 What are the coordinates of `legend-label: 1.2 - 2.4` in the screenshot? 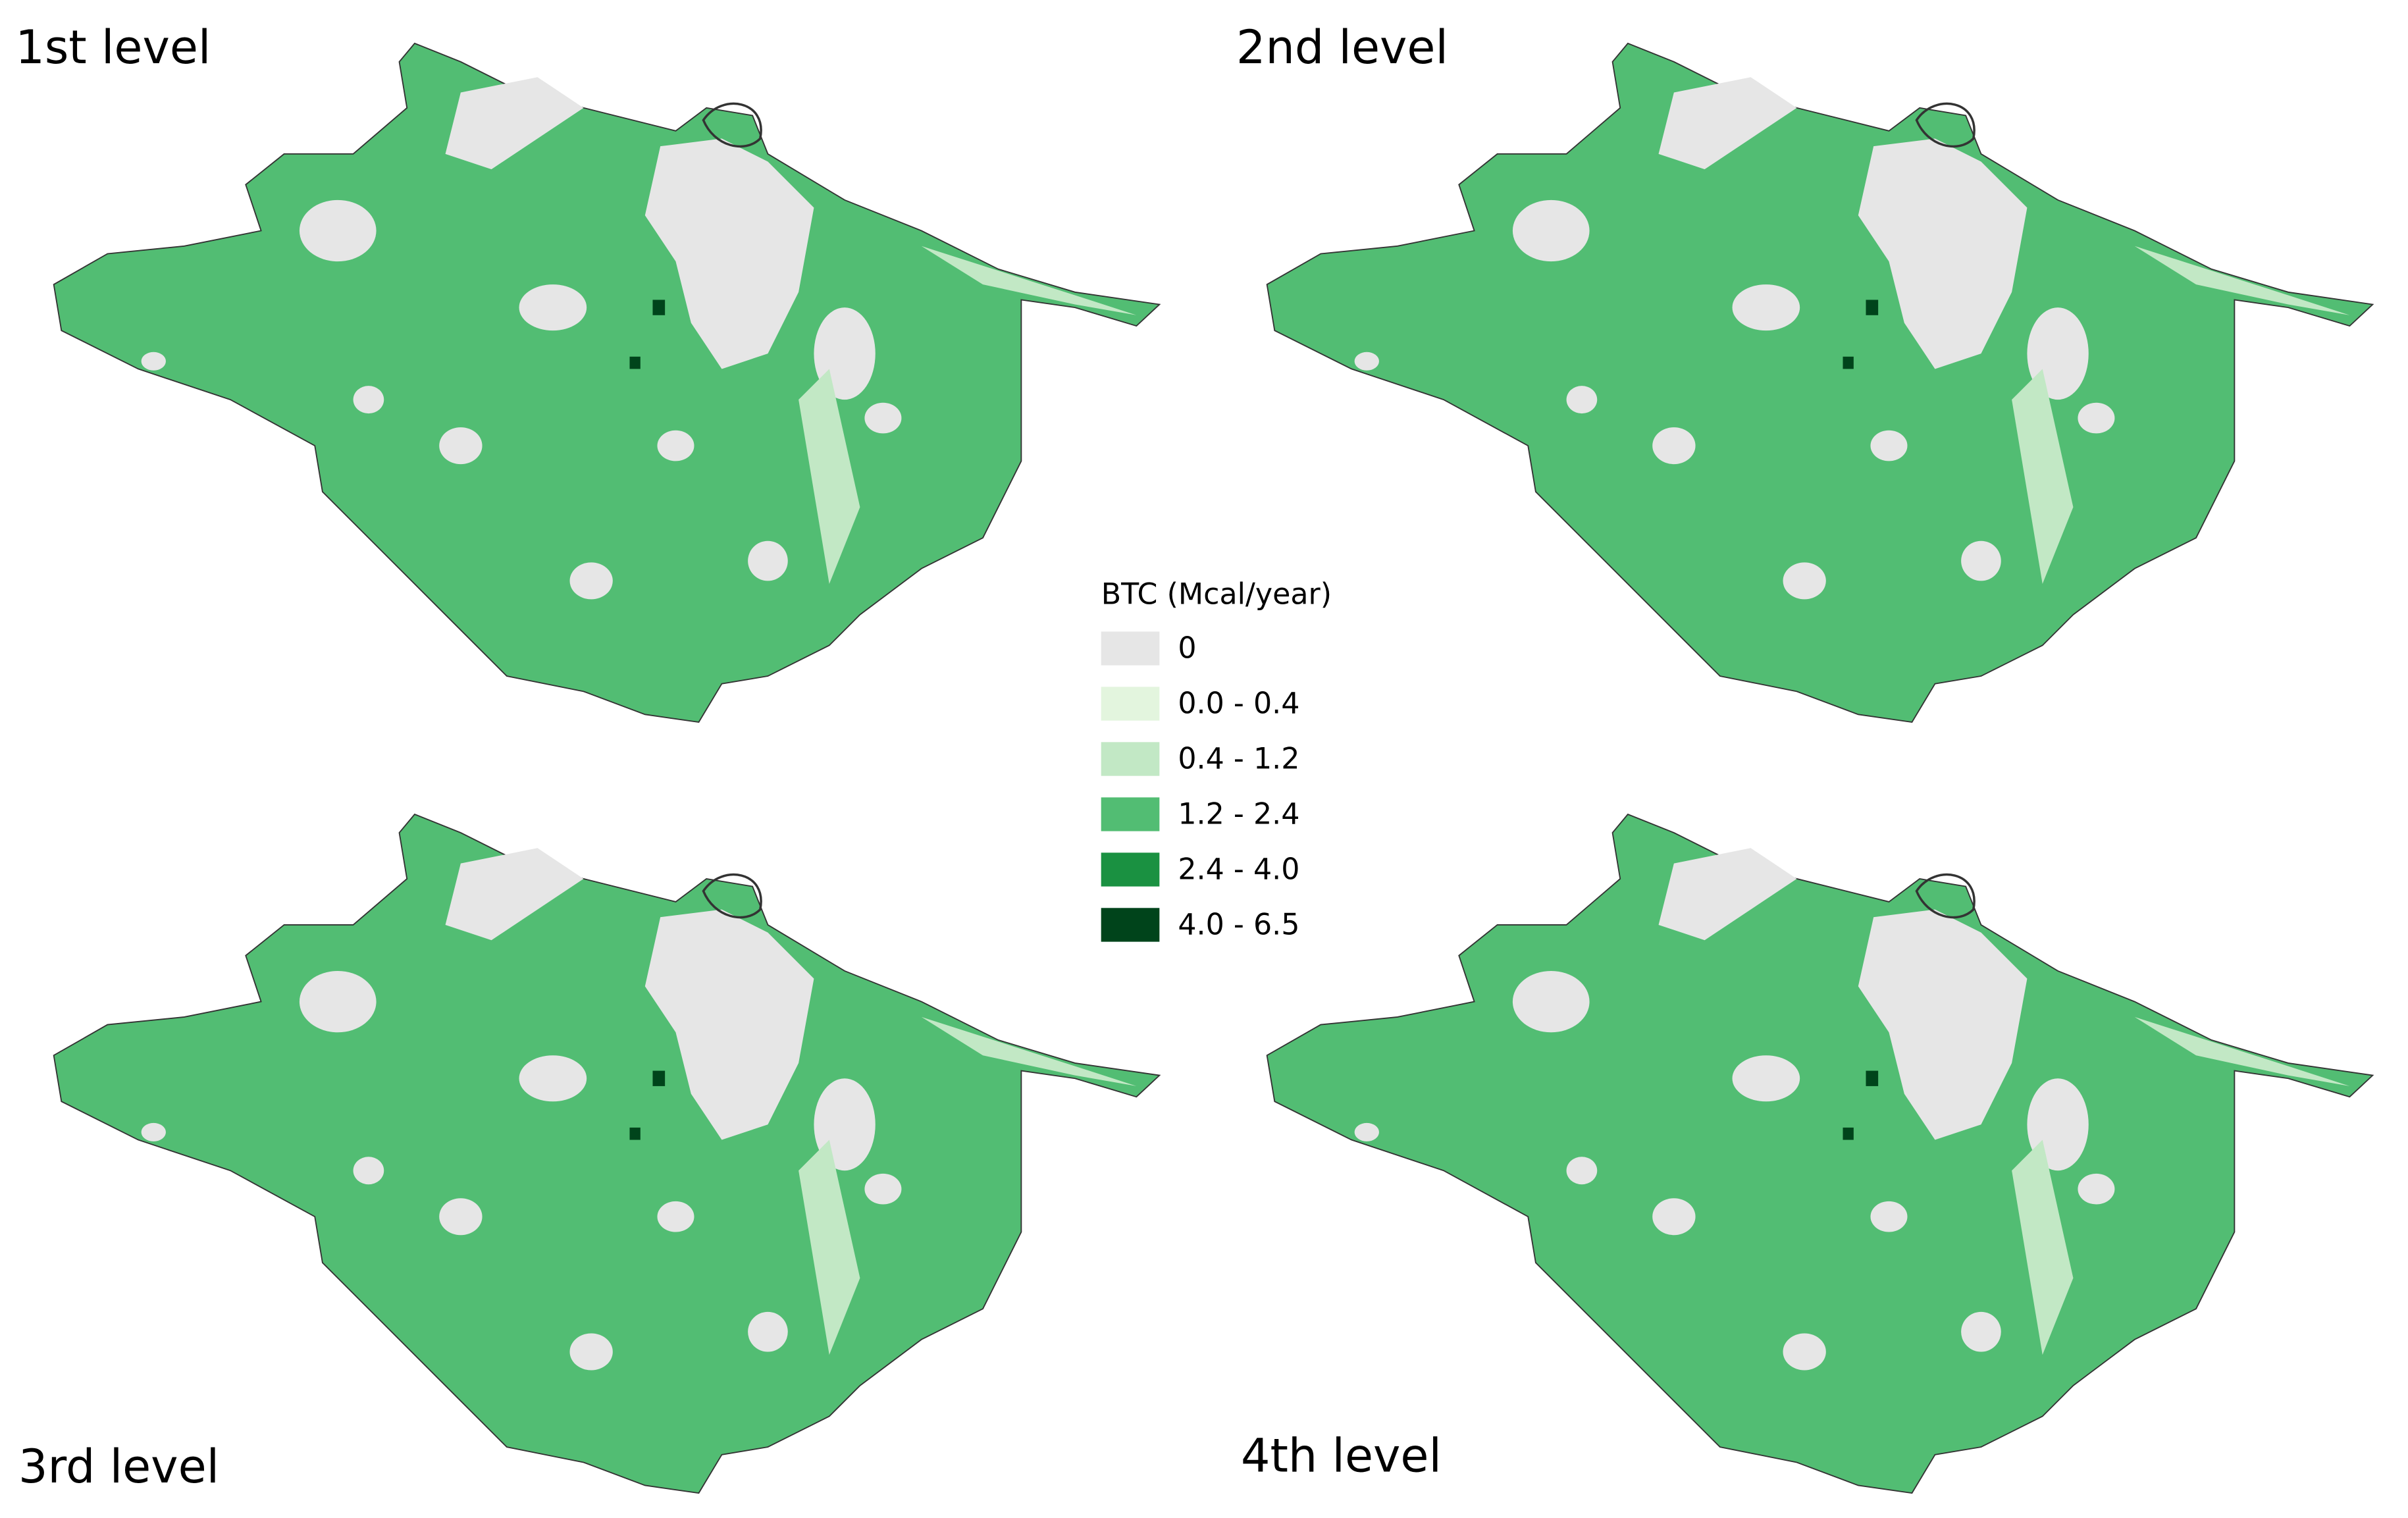 It's located at (1239, 814).